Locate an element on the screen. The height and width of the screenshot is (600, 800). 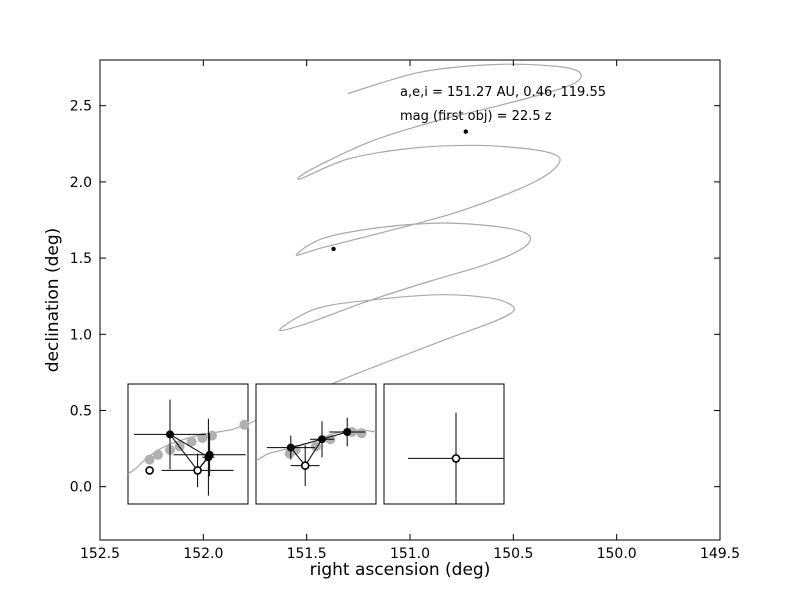
x-tick-label: 152.0 is located at coordinates (203, 554).